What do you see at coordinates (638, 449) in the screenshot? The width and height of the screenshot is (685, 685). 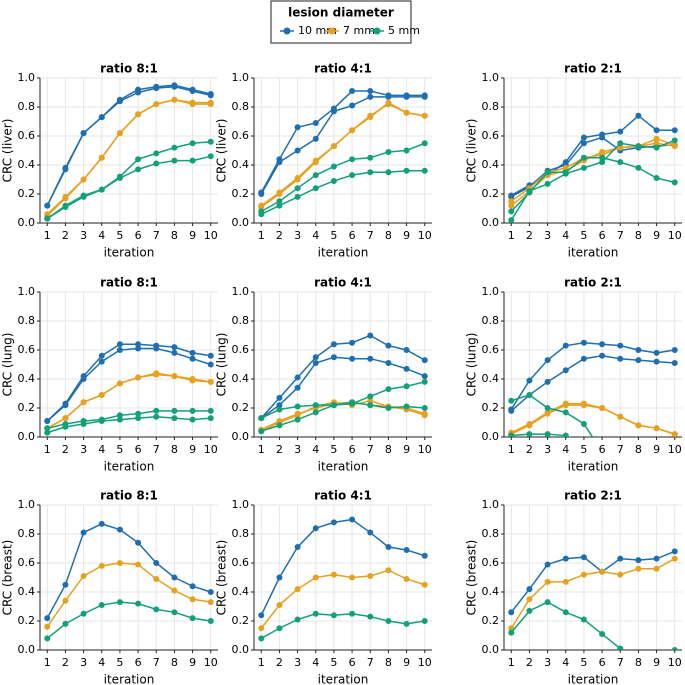 I see `x-tick-label: 8` at bounding box center [638, 449].